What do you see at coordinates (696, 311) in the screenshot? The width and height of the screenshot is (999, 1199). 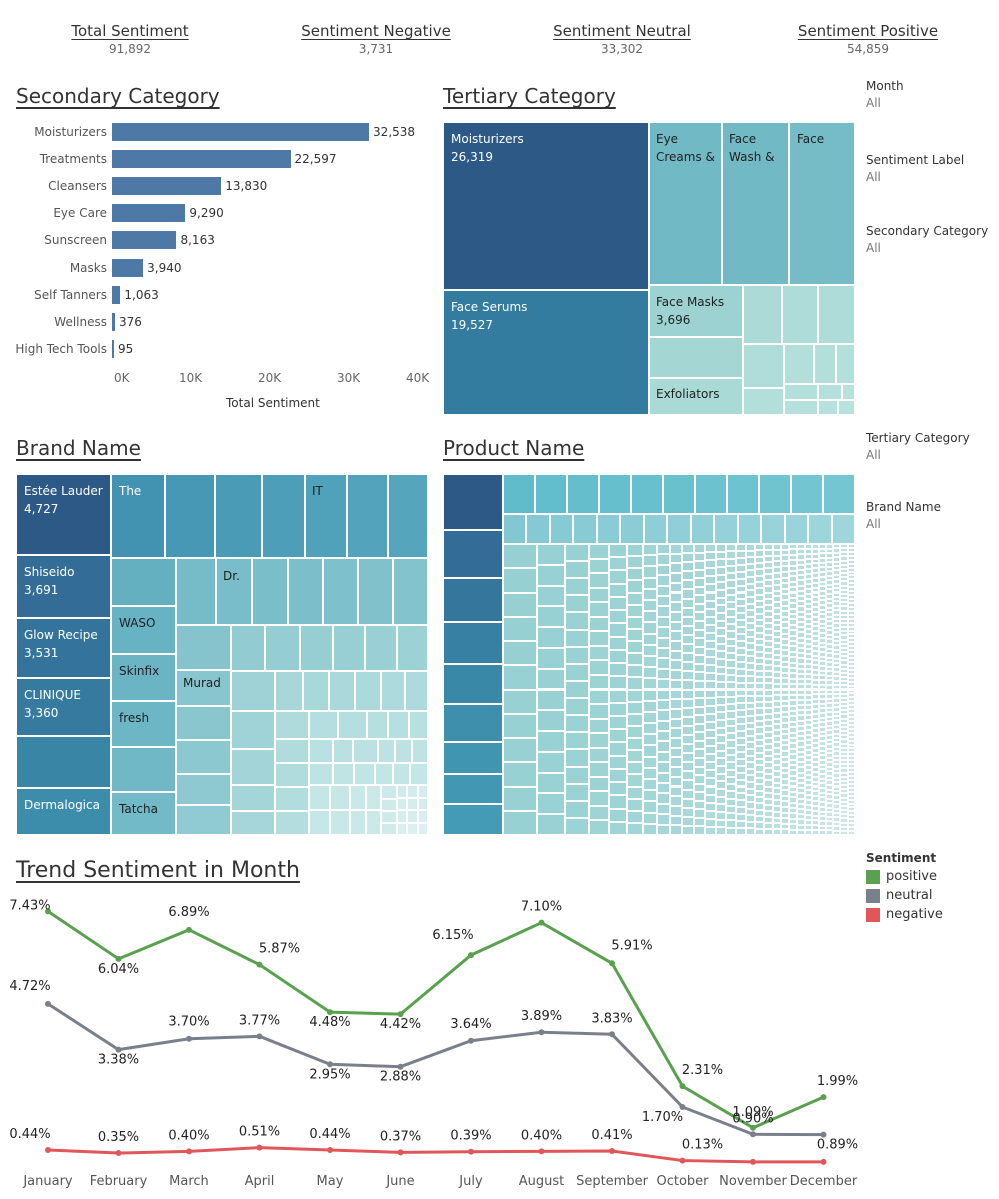 I see `treemap-cell-face-masks` at bounding box center [696, 311].